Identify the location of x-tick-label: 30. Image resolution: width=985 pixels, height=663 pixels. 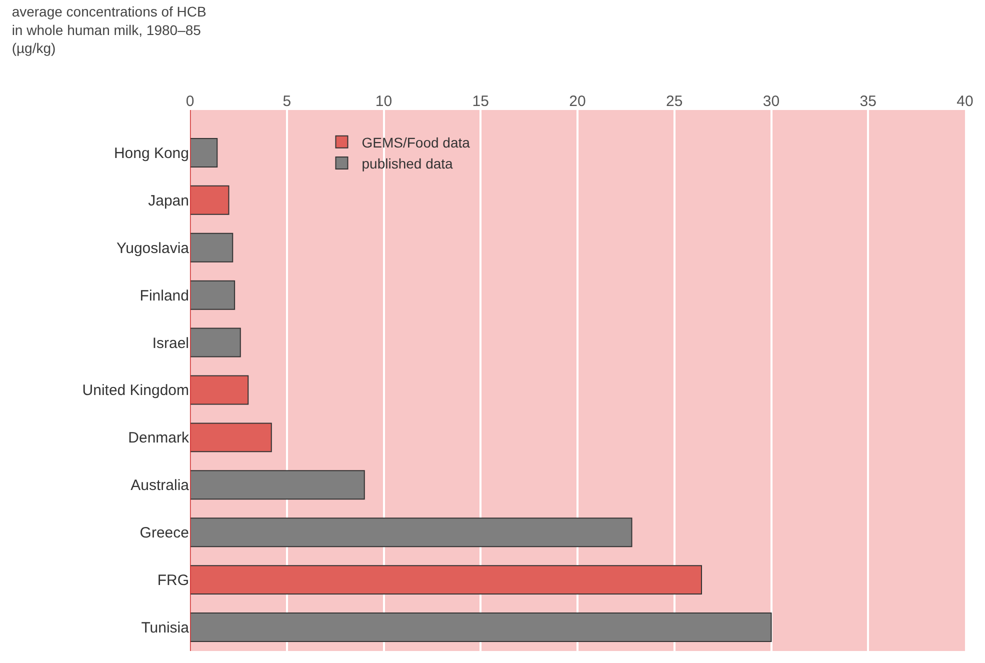
(771, 101).